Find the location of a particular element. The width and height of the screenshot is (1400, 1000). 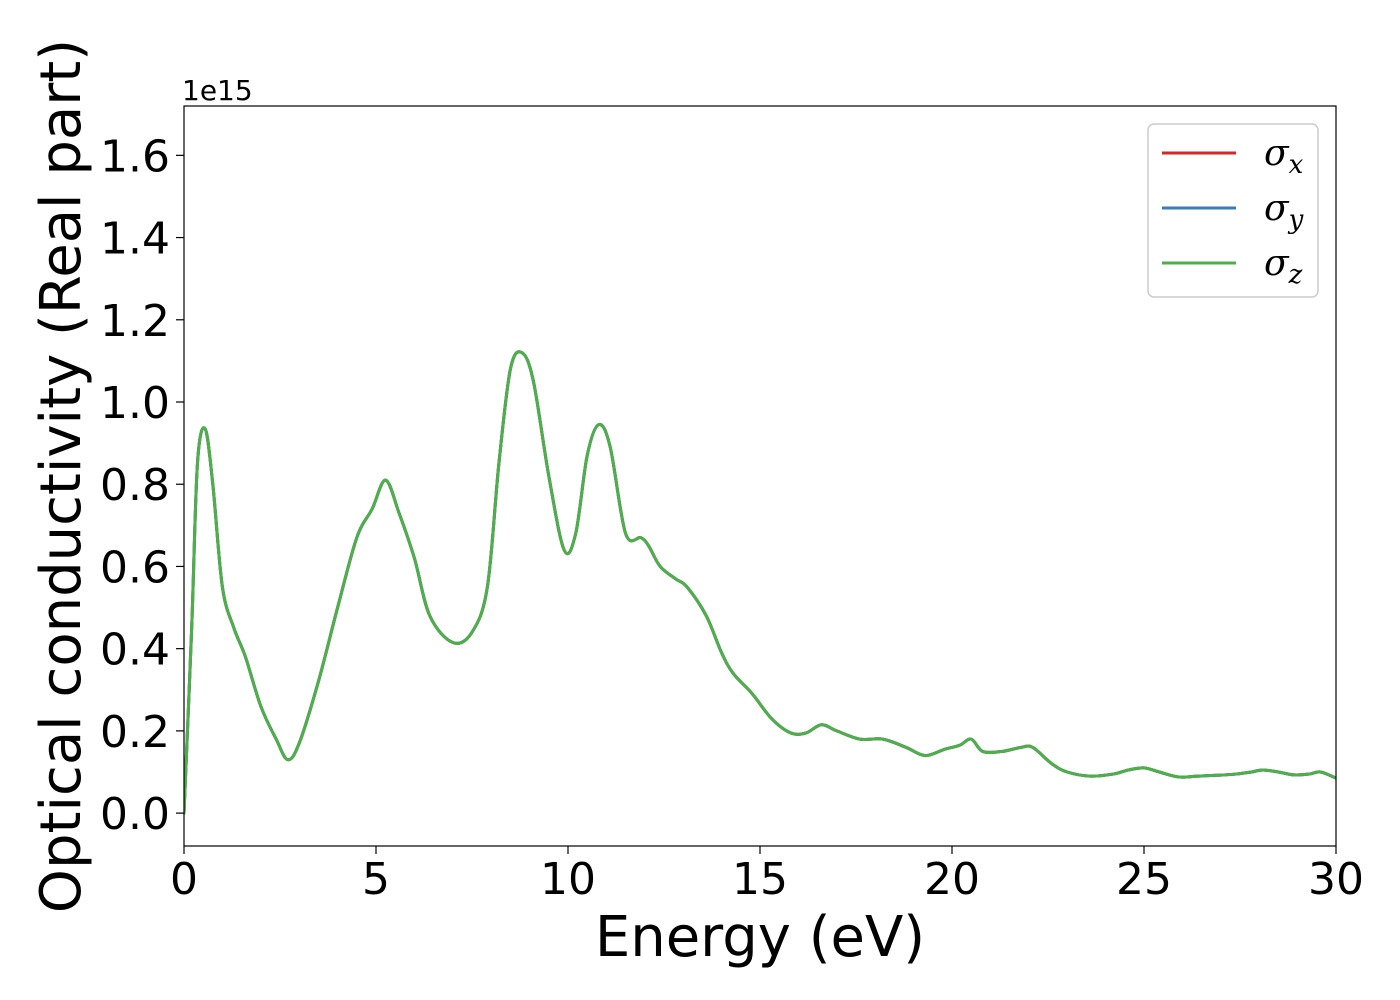

legend: σx σy σz is located at coordinates (1233, 210).